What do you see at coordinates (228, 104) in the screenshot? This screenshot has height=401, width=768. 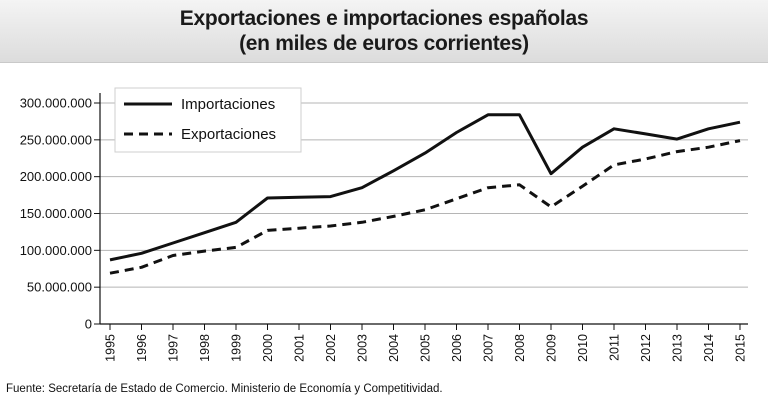 I see `legend-label: Importaciones` at bounding box center [228, 104].